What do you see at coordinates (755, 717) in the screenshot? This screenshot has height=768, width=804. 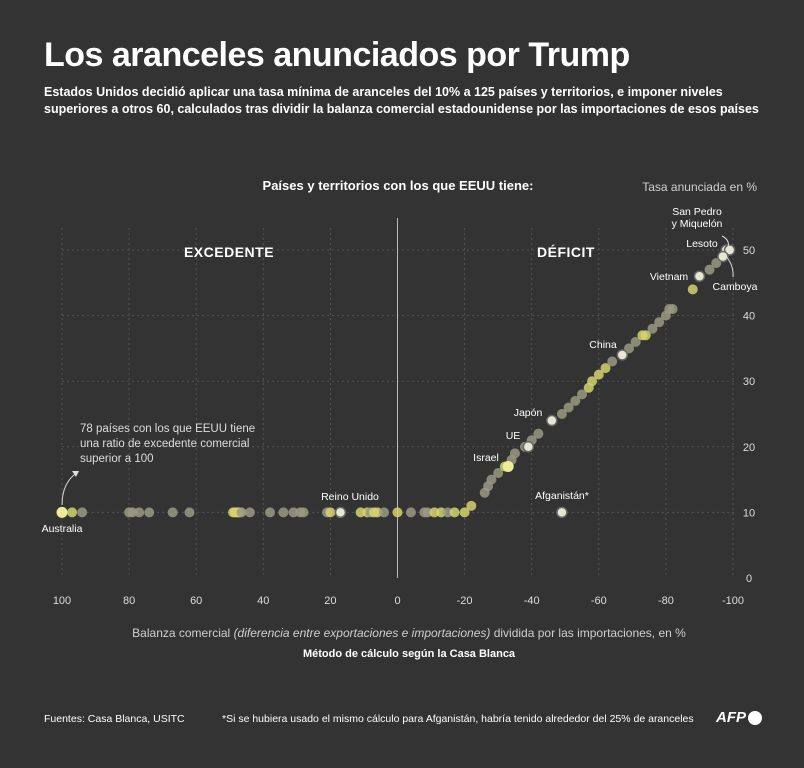 I see `afp-logo-dot-icon` at bounding box center [755, 717].